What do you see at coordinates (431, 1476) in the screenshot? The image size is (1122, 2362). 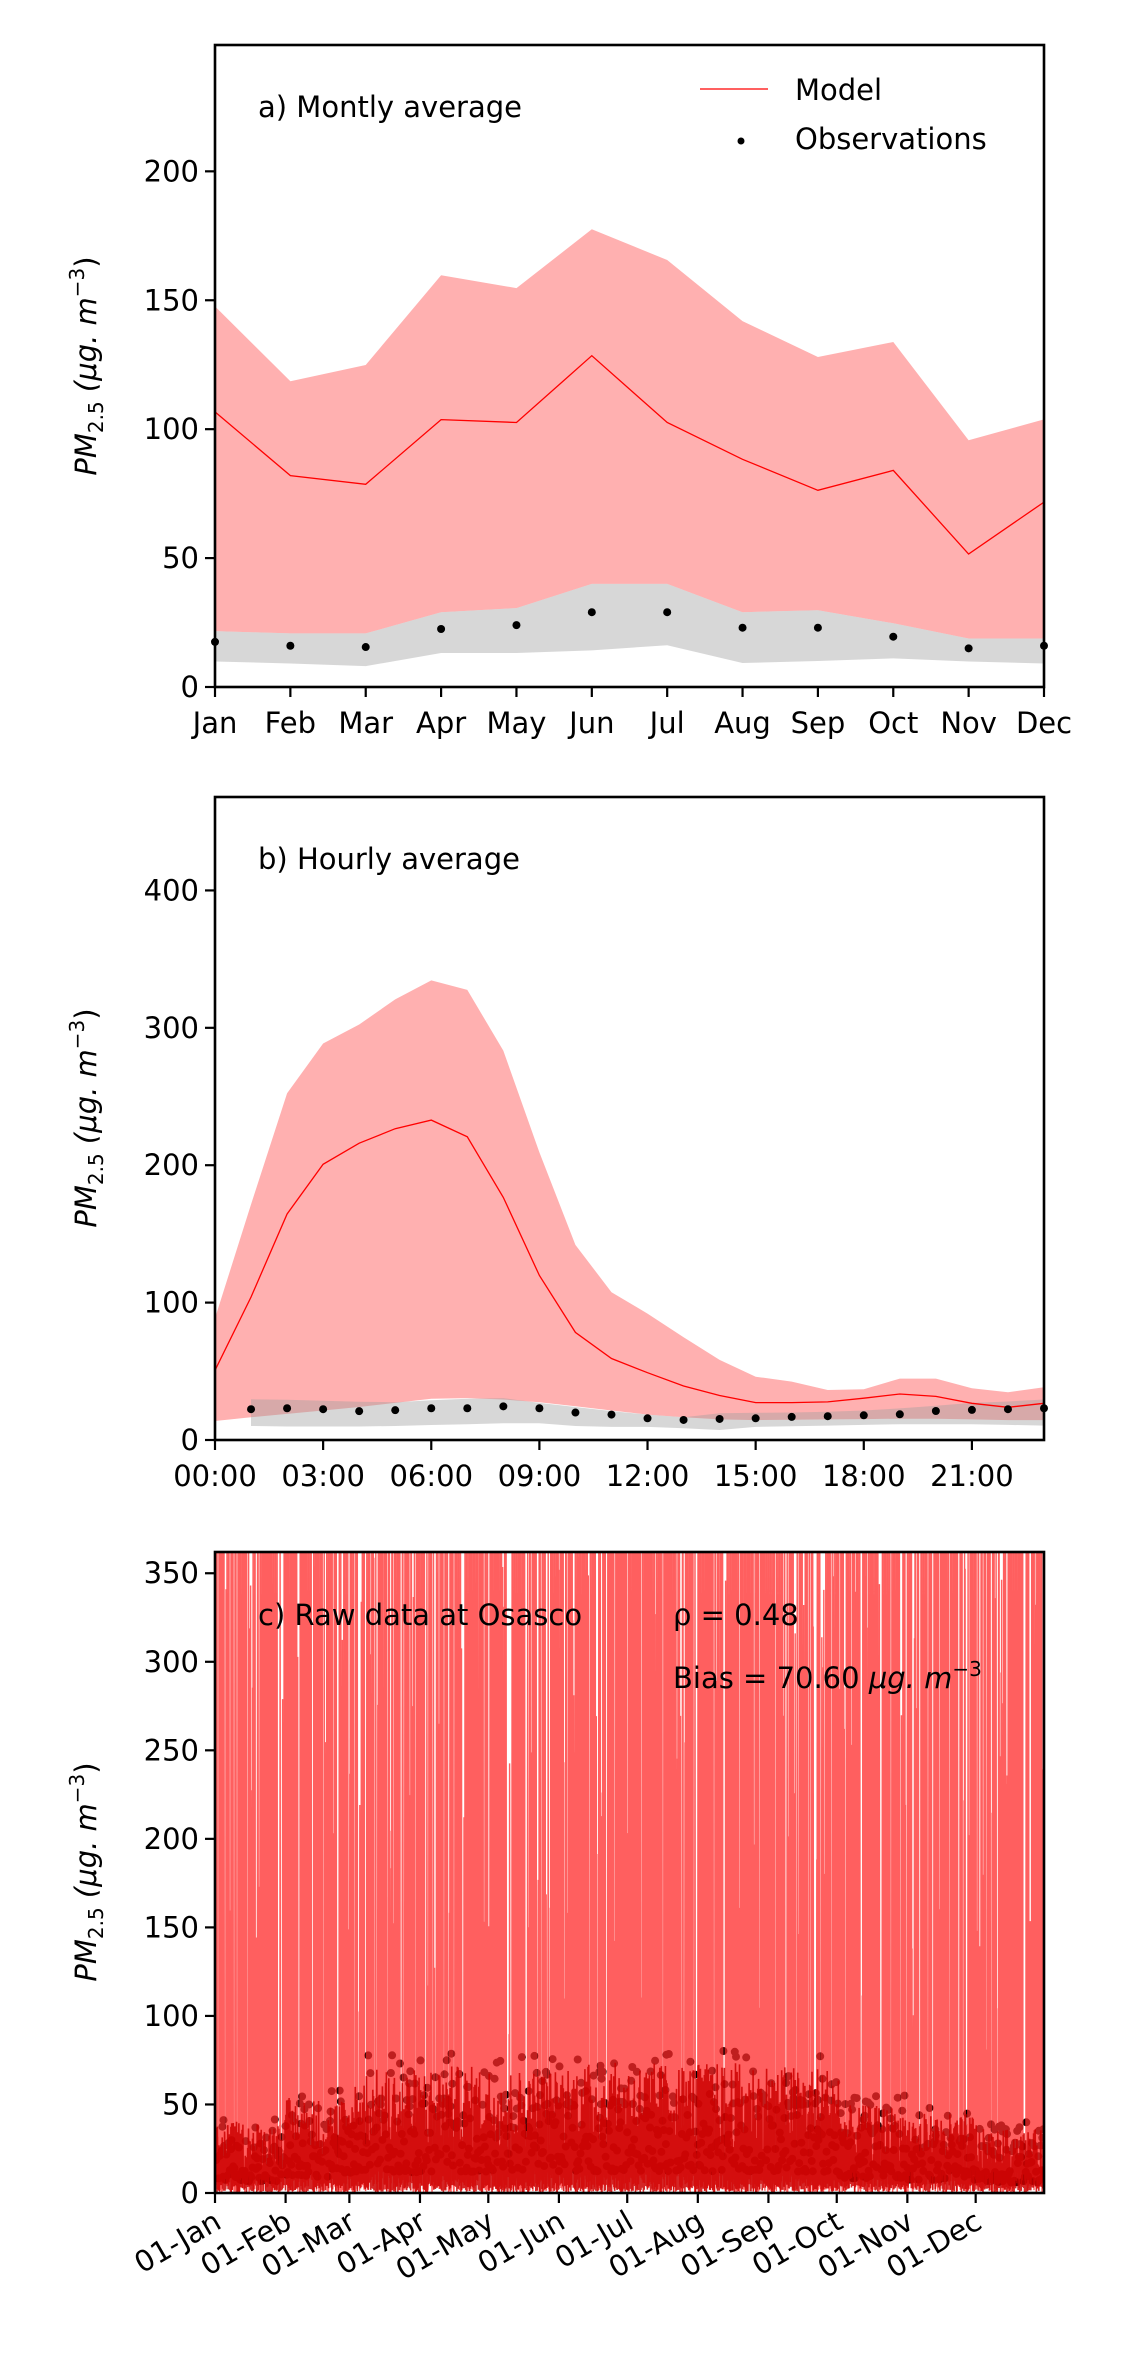 I see `b-xtick-label-6: 06:00` at bounding box center [431, 1476].